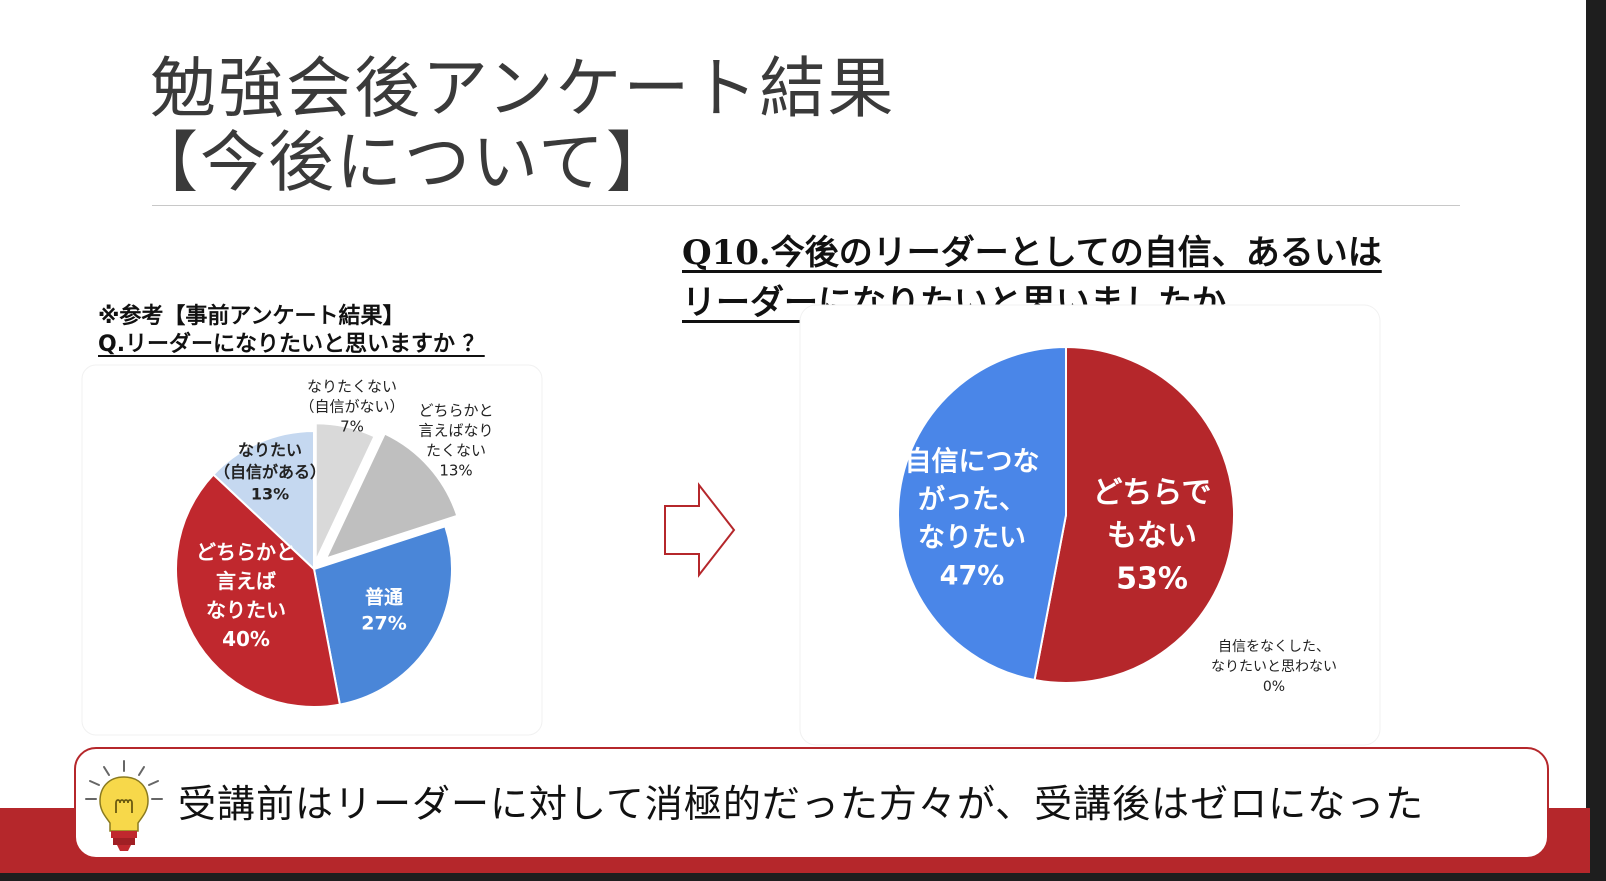 Image resolution: width=1606 pixels, height=881 pixels. What do you see at coordinates (124, 805) in the screenshot?
I see `lightbulb-icon` at bounding box center [124, 805].